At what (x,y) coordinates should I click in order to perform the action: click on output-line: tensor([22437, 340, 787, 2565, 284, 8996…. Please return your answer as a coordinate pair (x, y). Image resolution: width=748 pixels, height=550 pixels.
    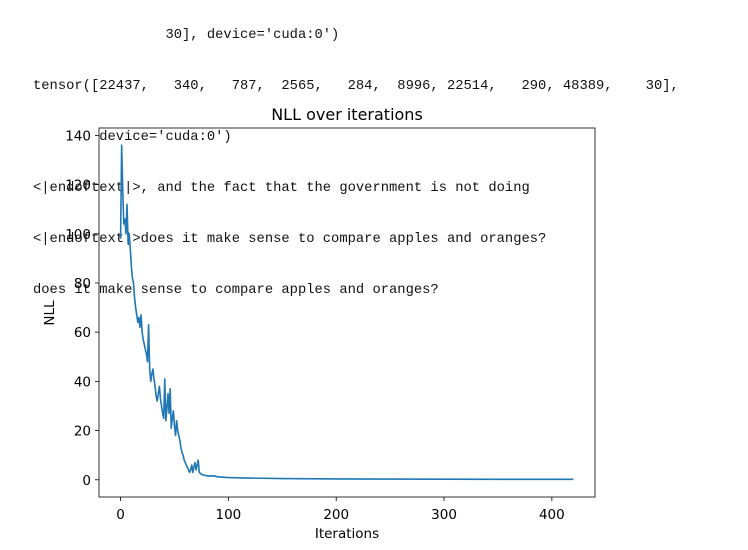
    Looking at the image, I should click on (356, 86).